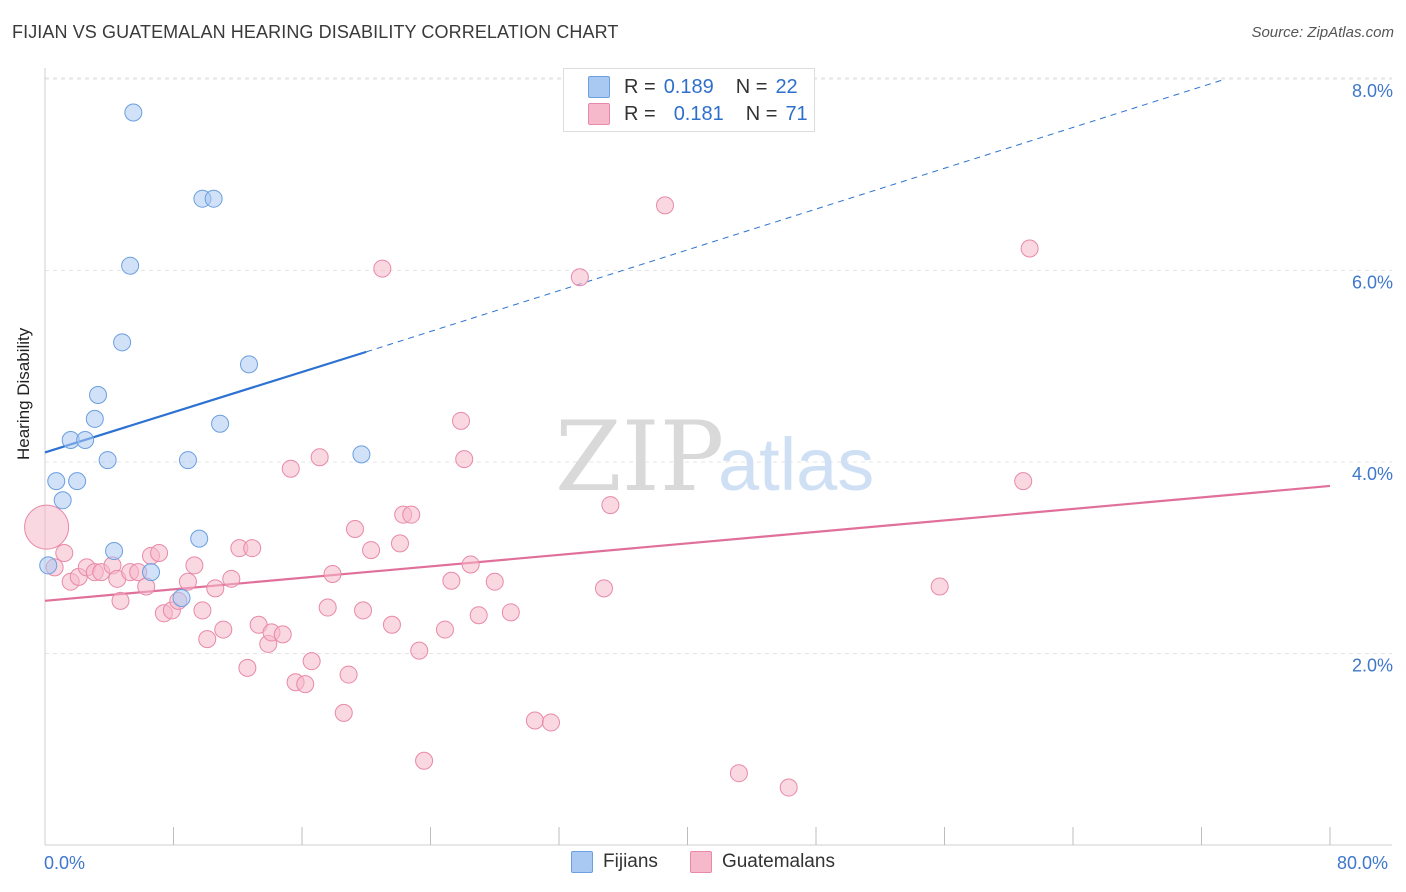 Image resolution: width=1406 pixels, height=892 pixels. Describe the element at coordinates (1372, 378) in the screenshot. I see `y-tick-labels: 2.0% 4.0% 6.0% 8.0%` at that location.